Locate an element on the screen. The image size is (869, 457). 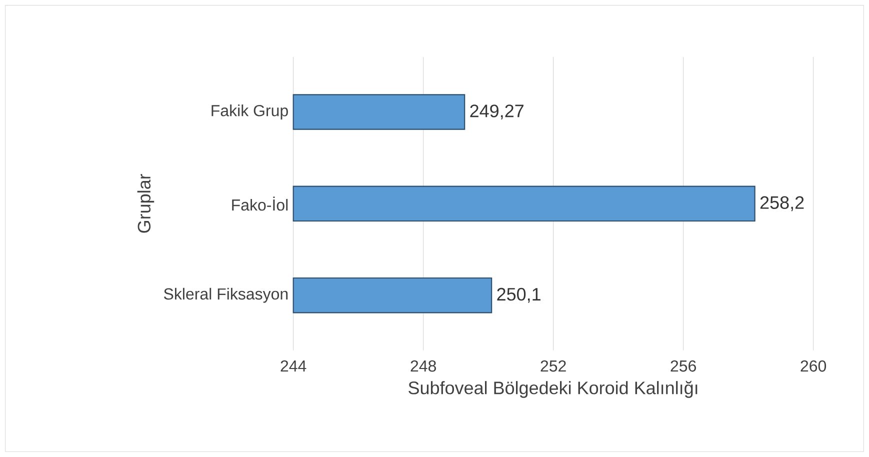
x-tick-label: 260 is located at coordinates (813, 366).